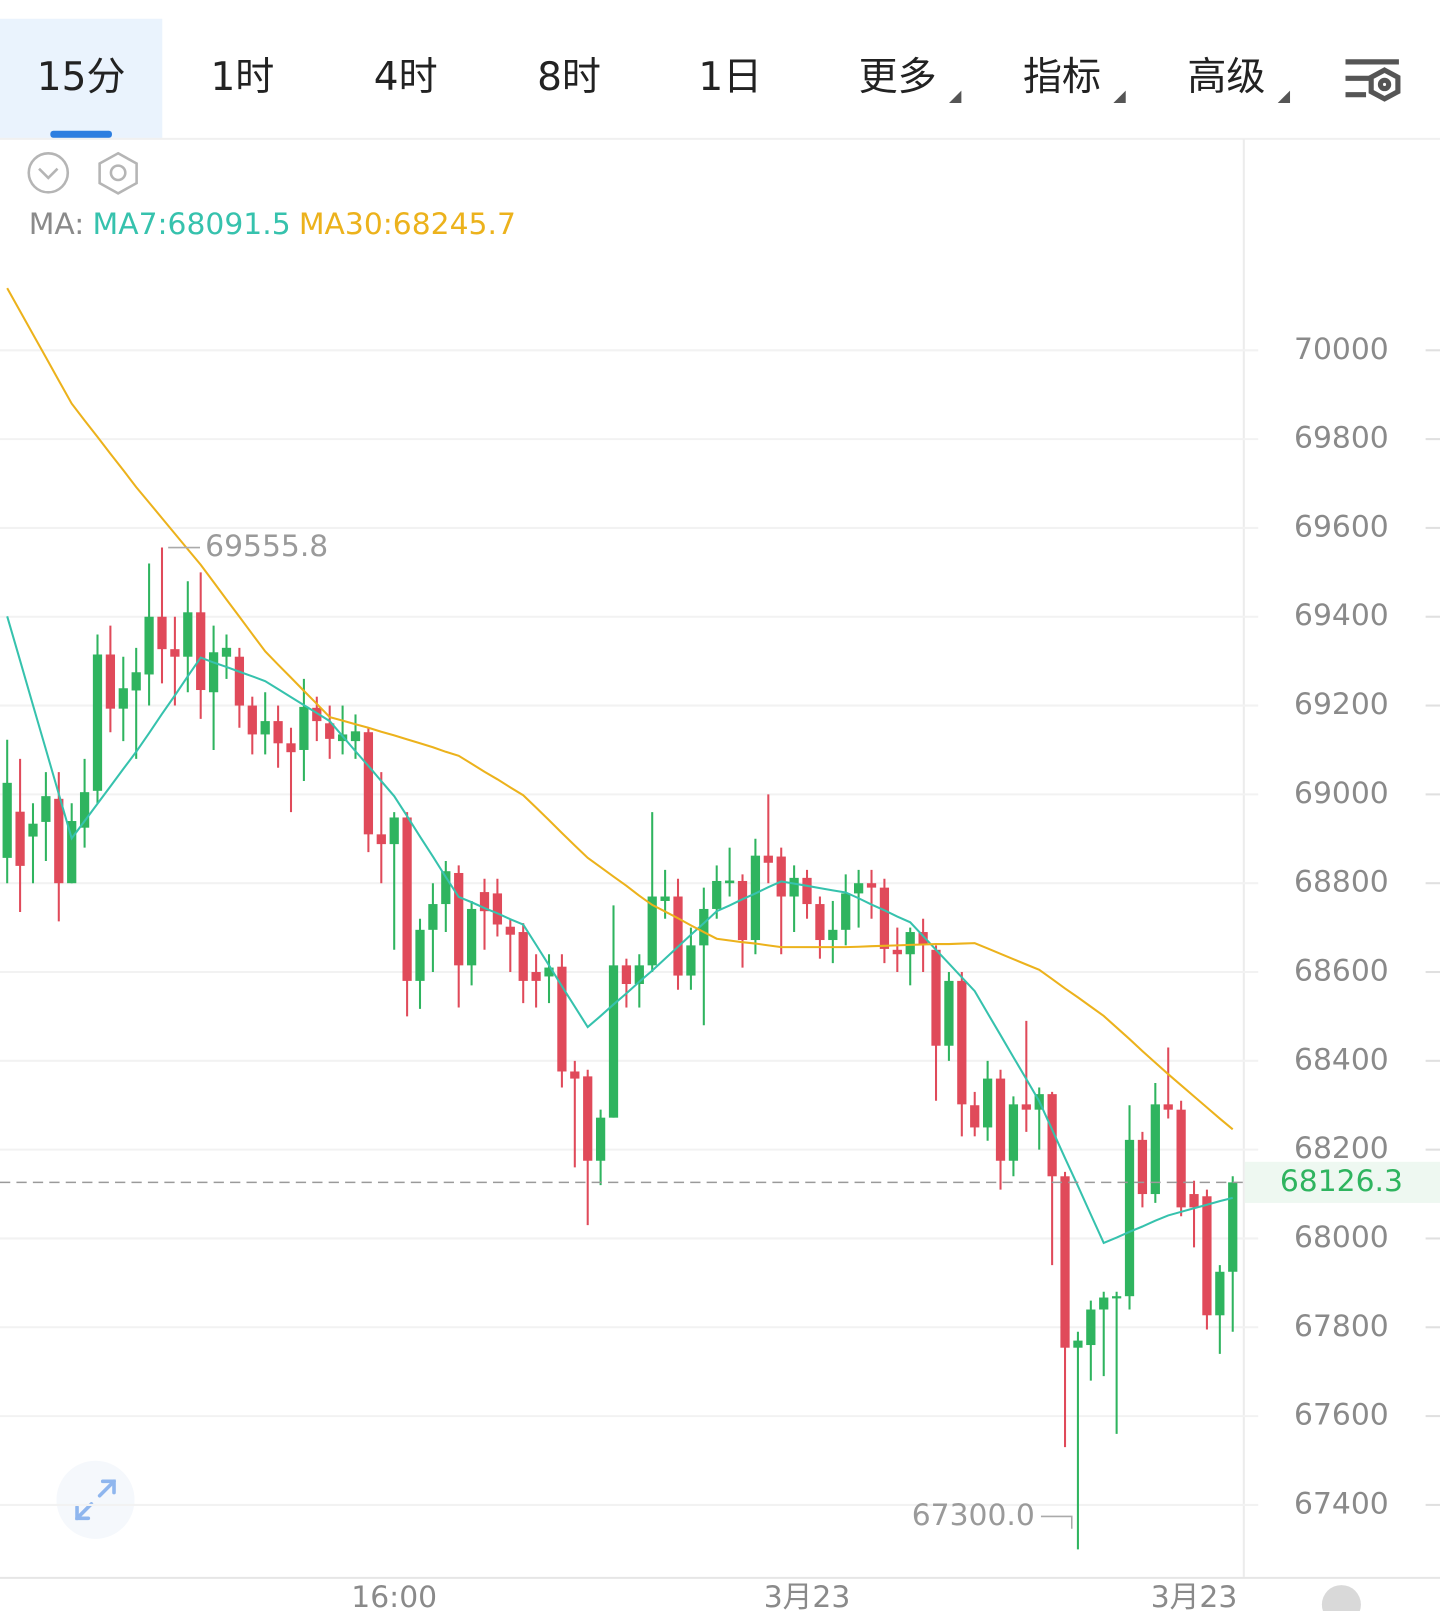 The image size is (1440, 1611). What do you see at coordinates (1341, 704) in the screenshot?
I see `y-tick-label: 69200` at bounding box center [1341, 704].